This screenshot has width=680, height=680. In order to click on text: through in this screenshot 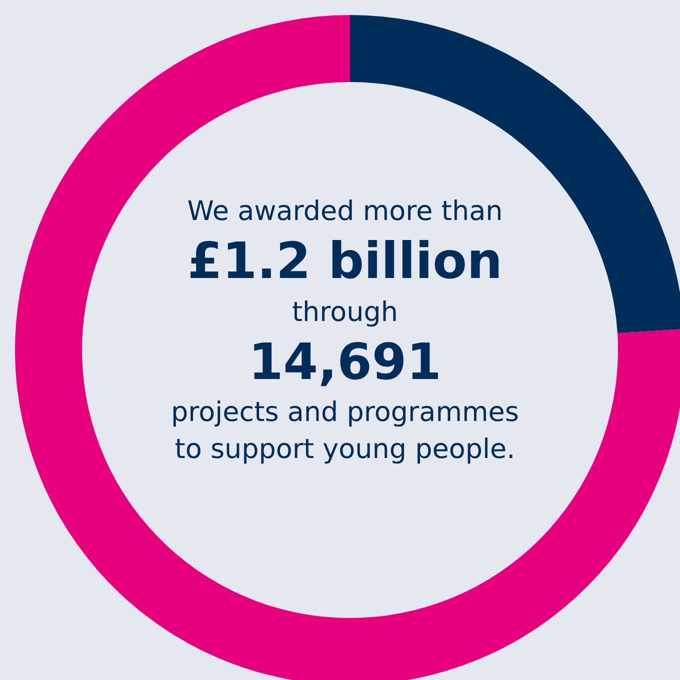, I will do `click(345, 312)`.